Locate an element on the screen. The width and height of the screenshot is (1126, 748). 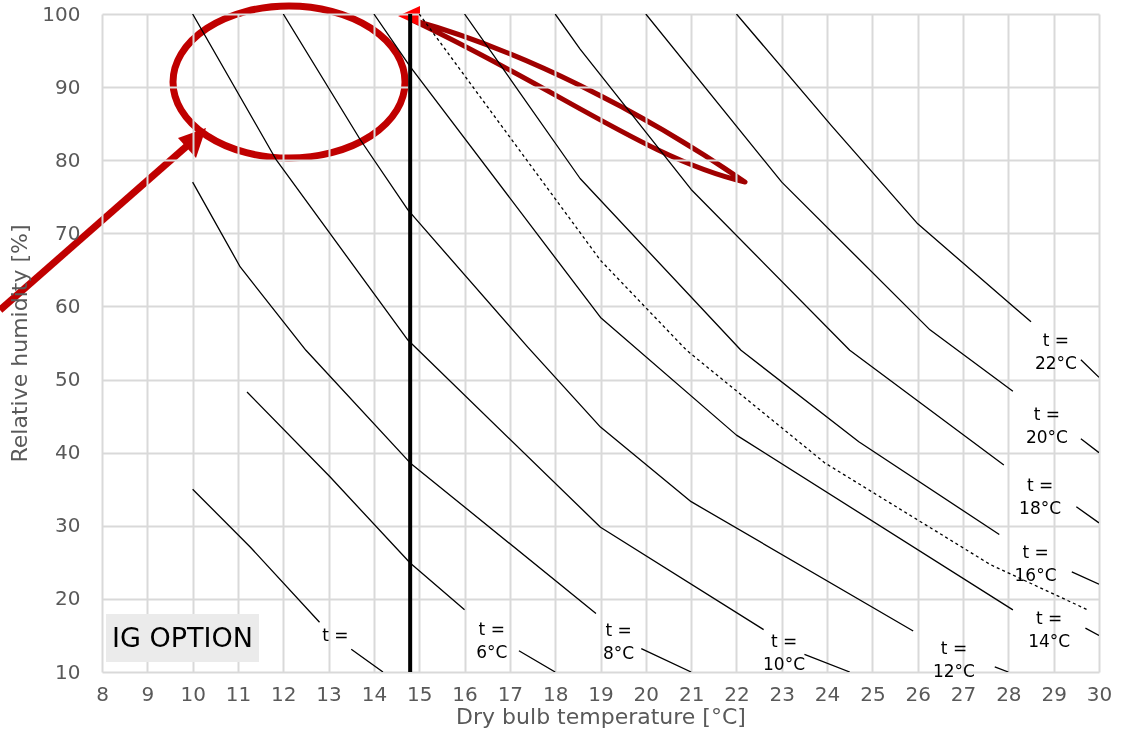
x-tick-label: 13 is located at coordinates (329, 693).